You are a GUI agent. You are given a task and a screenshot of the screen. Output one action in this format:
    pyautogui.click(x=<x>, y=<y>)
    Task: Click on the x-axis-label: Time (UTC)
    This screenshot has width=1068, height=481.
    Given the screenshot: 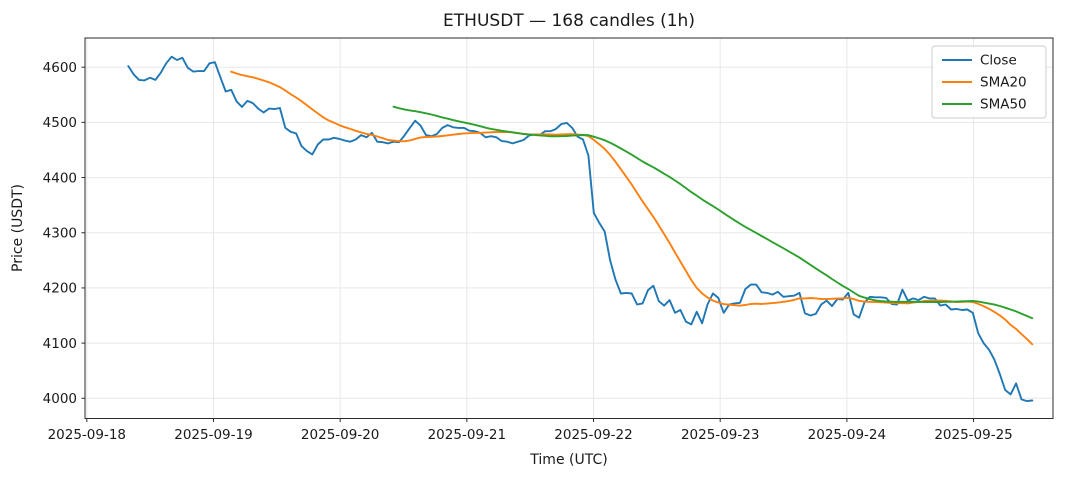 What is the action you would take?
    pyautogui.click(x=568, y=460)
    